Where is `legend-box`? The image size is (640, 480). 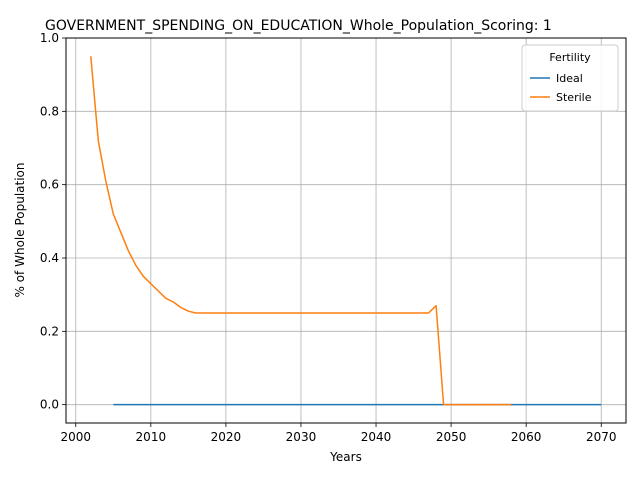 legend-box is located at coordinates (570, 78).